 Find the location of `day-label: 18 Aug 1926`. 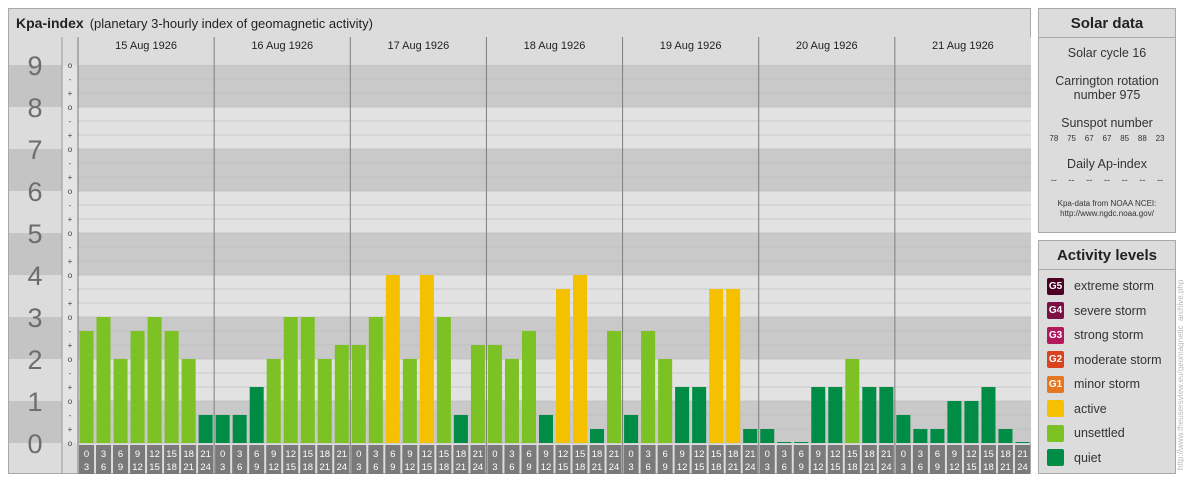

day-label: 18 Aug 1926 is located at coordinates (555, 46).